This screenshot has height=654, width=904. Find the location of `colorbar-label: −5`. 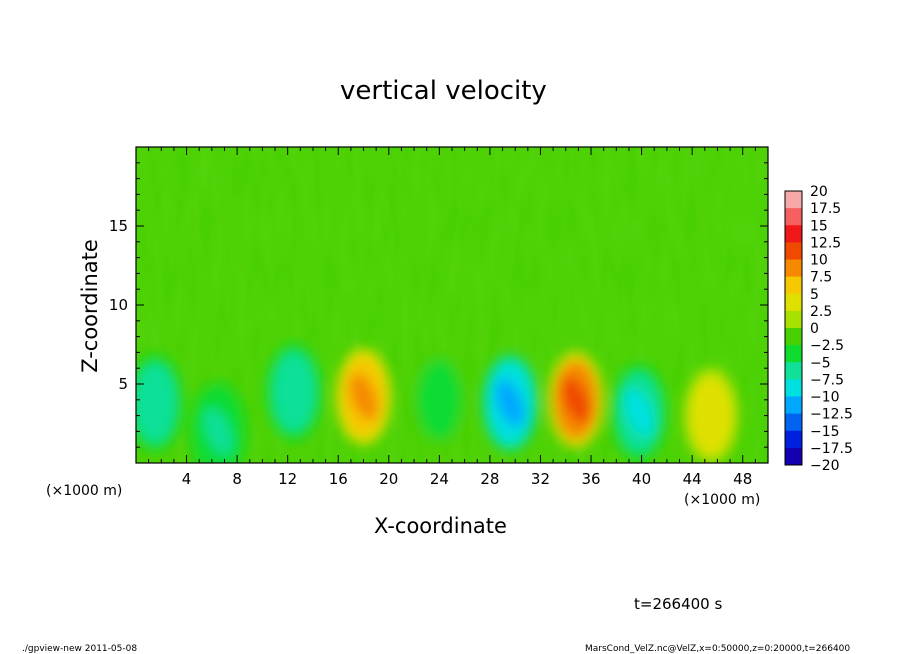

colorbar-label: −5 is located at coordinates (820, 363).